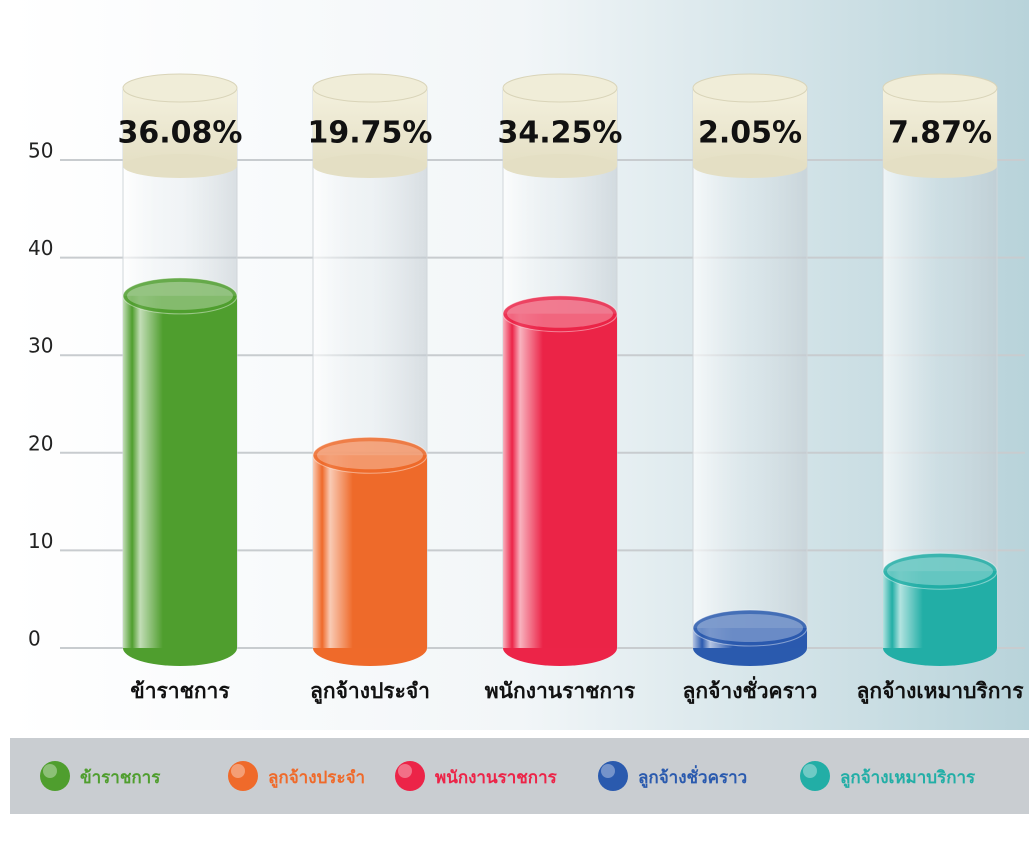  Describe the element at coordinates (120, 778) in the screenshot. I see `legend-label: ข้าราชการ` at that location.